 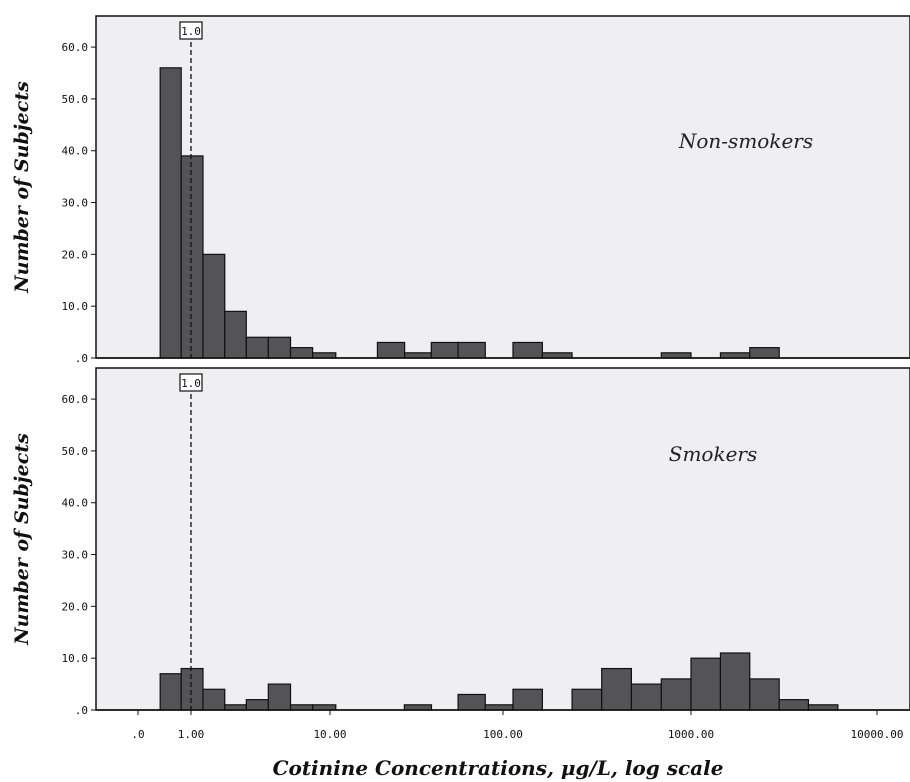 I want to click on x-tick-label: 100.00, so click(x=503, y=734).